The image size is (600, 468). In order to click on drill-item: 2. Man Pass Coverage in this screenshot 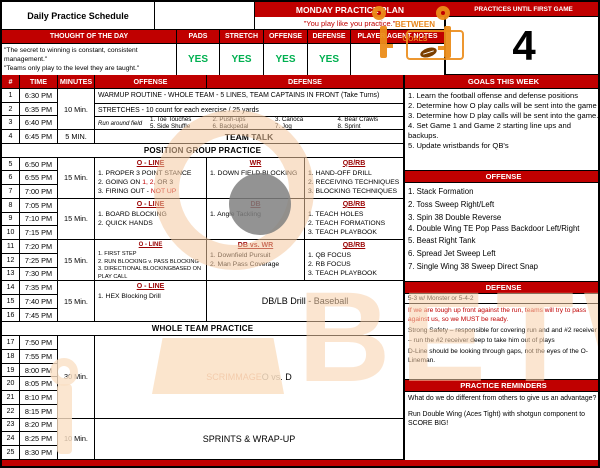, I will do `click(245, 265)`.